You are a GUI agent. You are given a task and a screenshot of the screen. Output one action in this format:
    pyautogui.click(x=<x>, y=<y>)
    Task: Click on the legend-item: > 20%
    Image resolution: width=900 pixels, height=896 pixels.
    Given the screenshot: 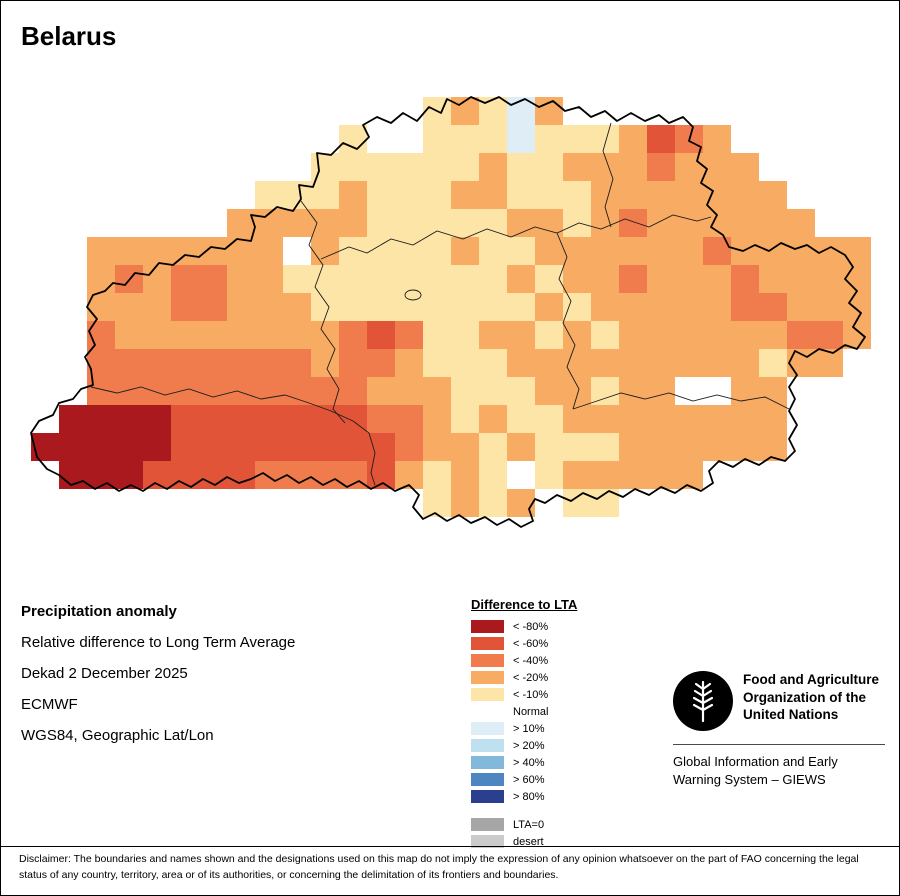 What is the action you would take?
    pyautogui.click(x=524, y=745)
    